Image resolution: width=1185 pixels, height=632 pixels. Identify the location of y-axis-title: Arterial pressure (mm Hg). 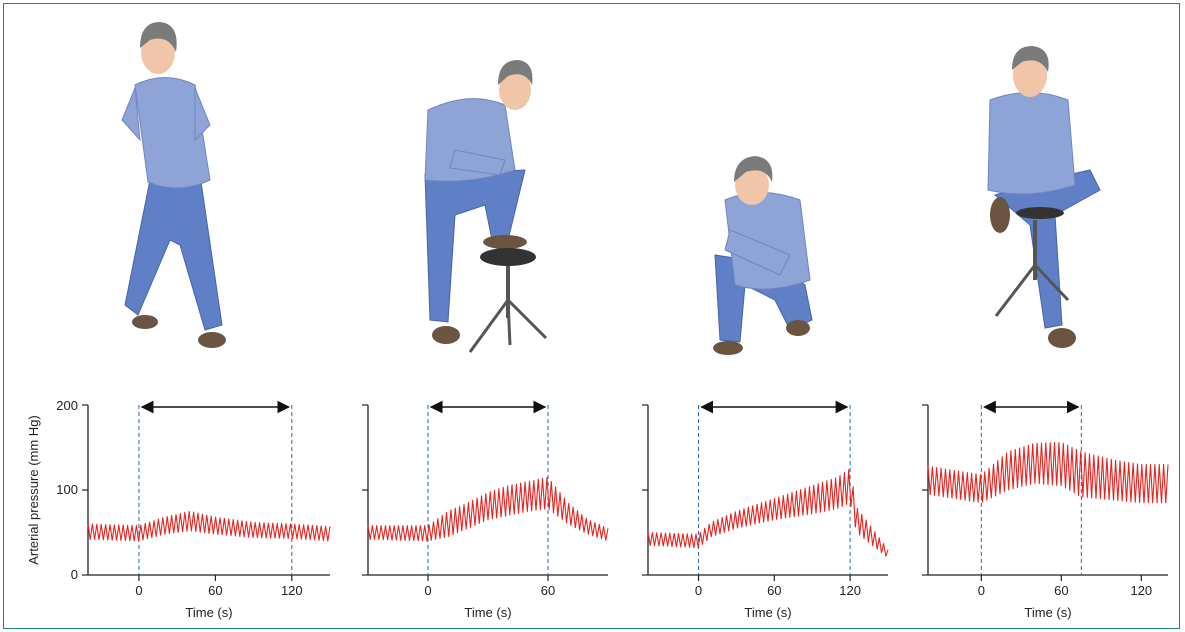
(33, 490).